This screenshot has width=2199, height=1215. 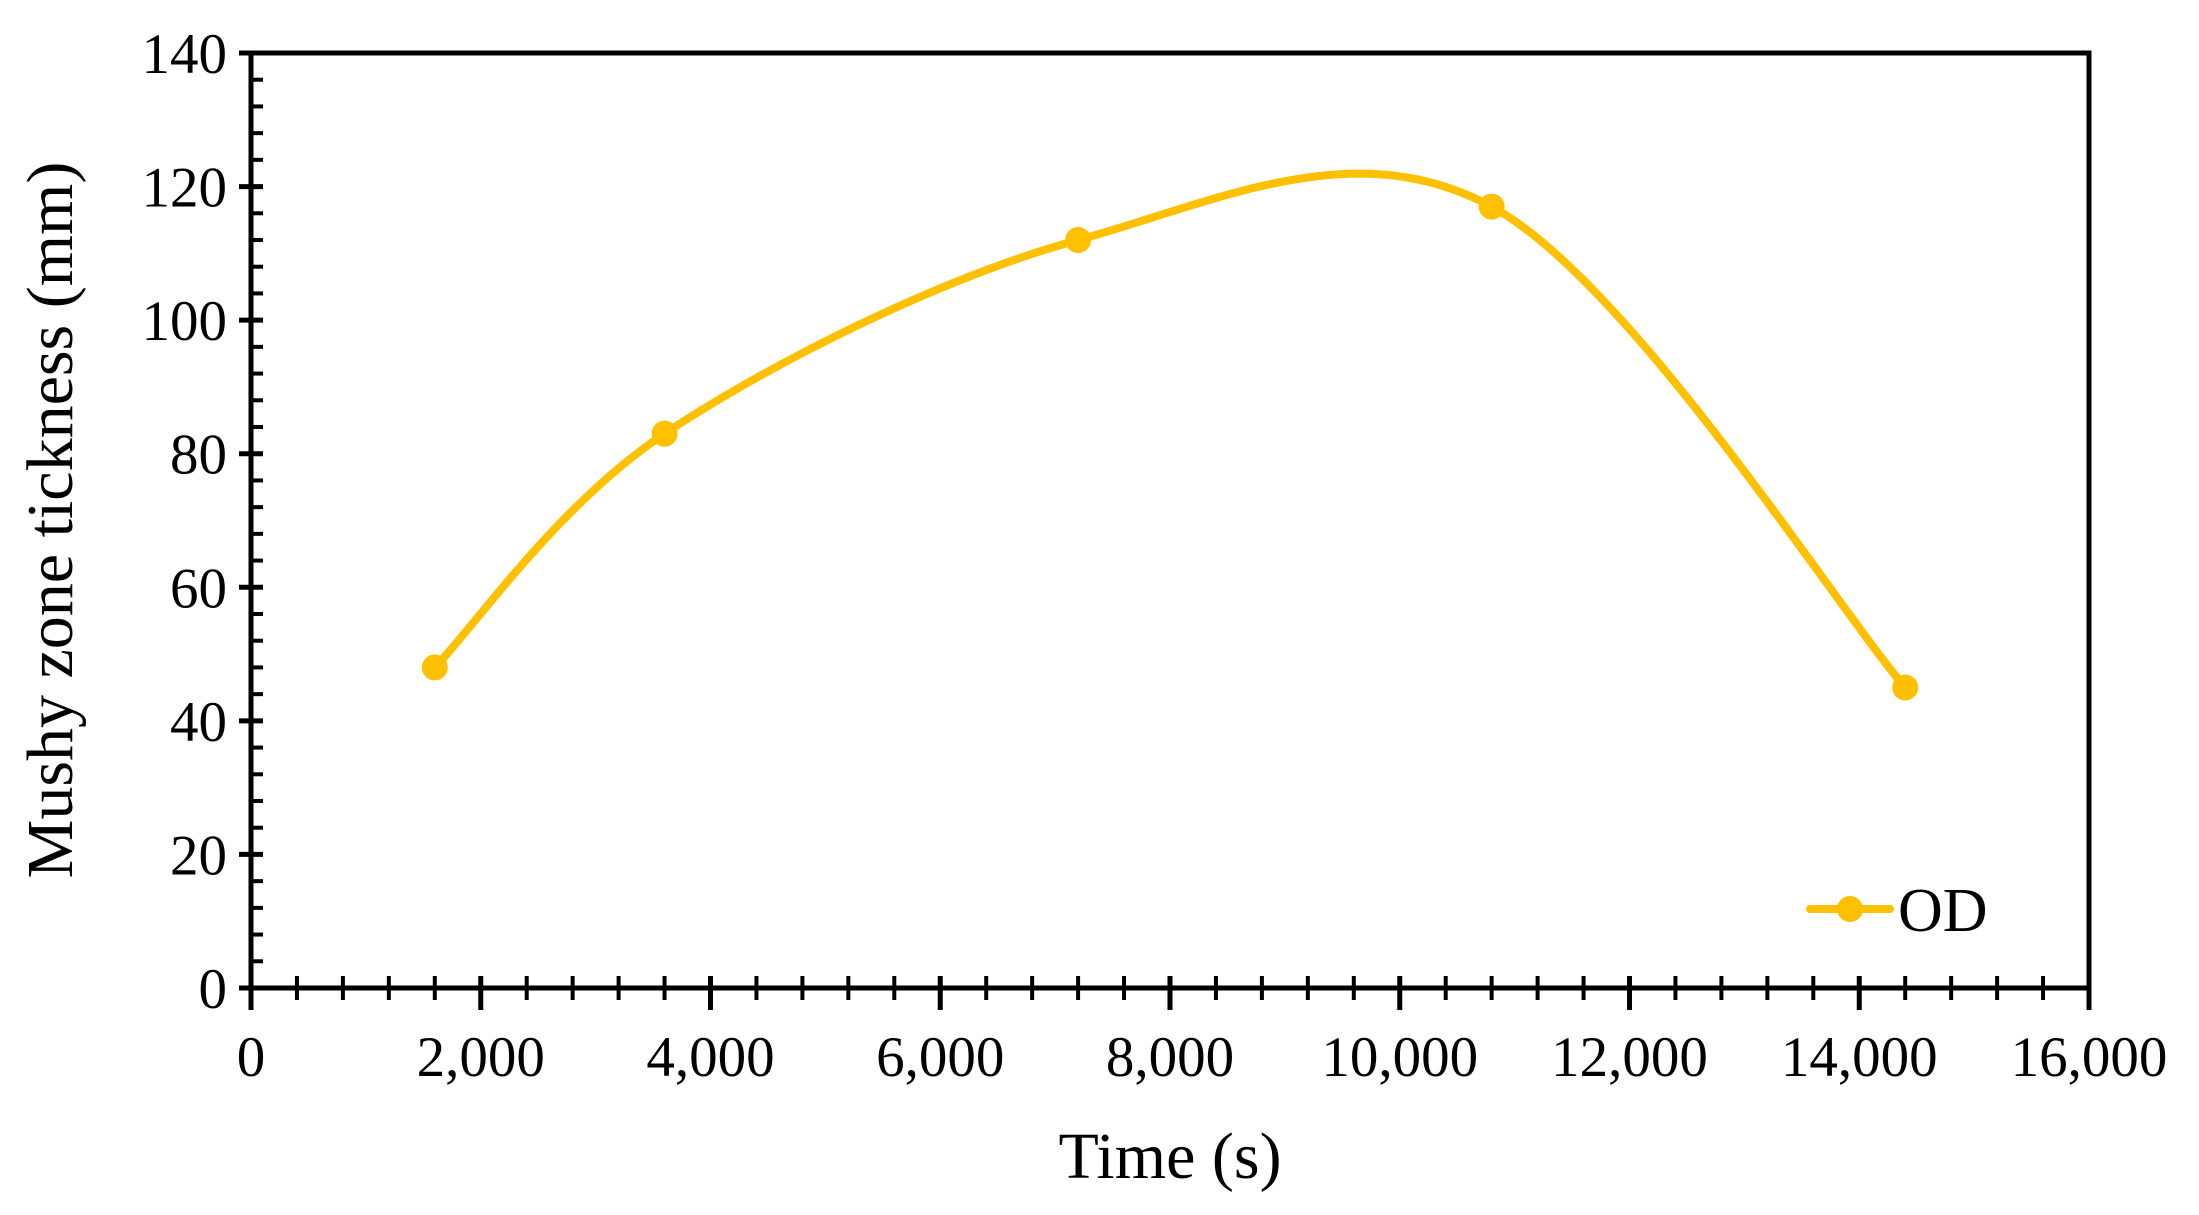 What do you see at coordinates (198, 722) in the screenshot?
I see `y-tick-label: 40` at bounding box center [198, 722].